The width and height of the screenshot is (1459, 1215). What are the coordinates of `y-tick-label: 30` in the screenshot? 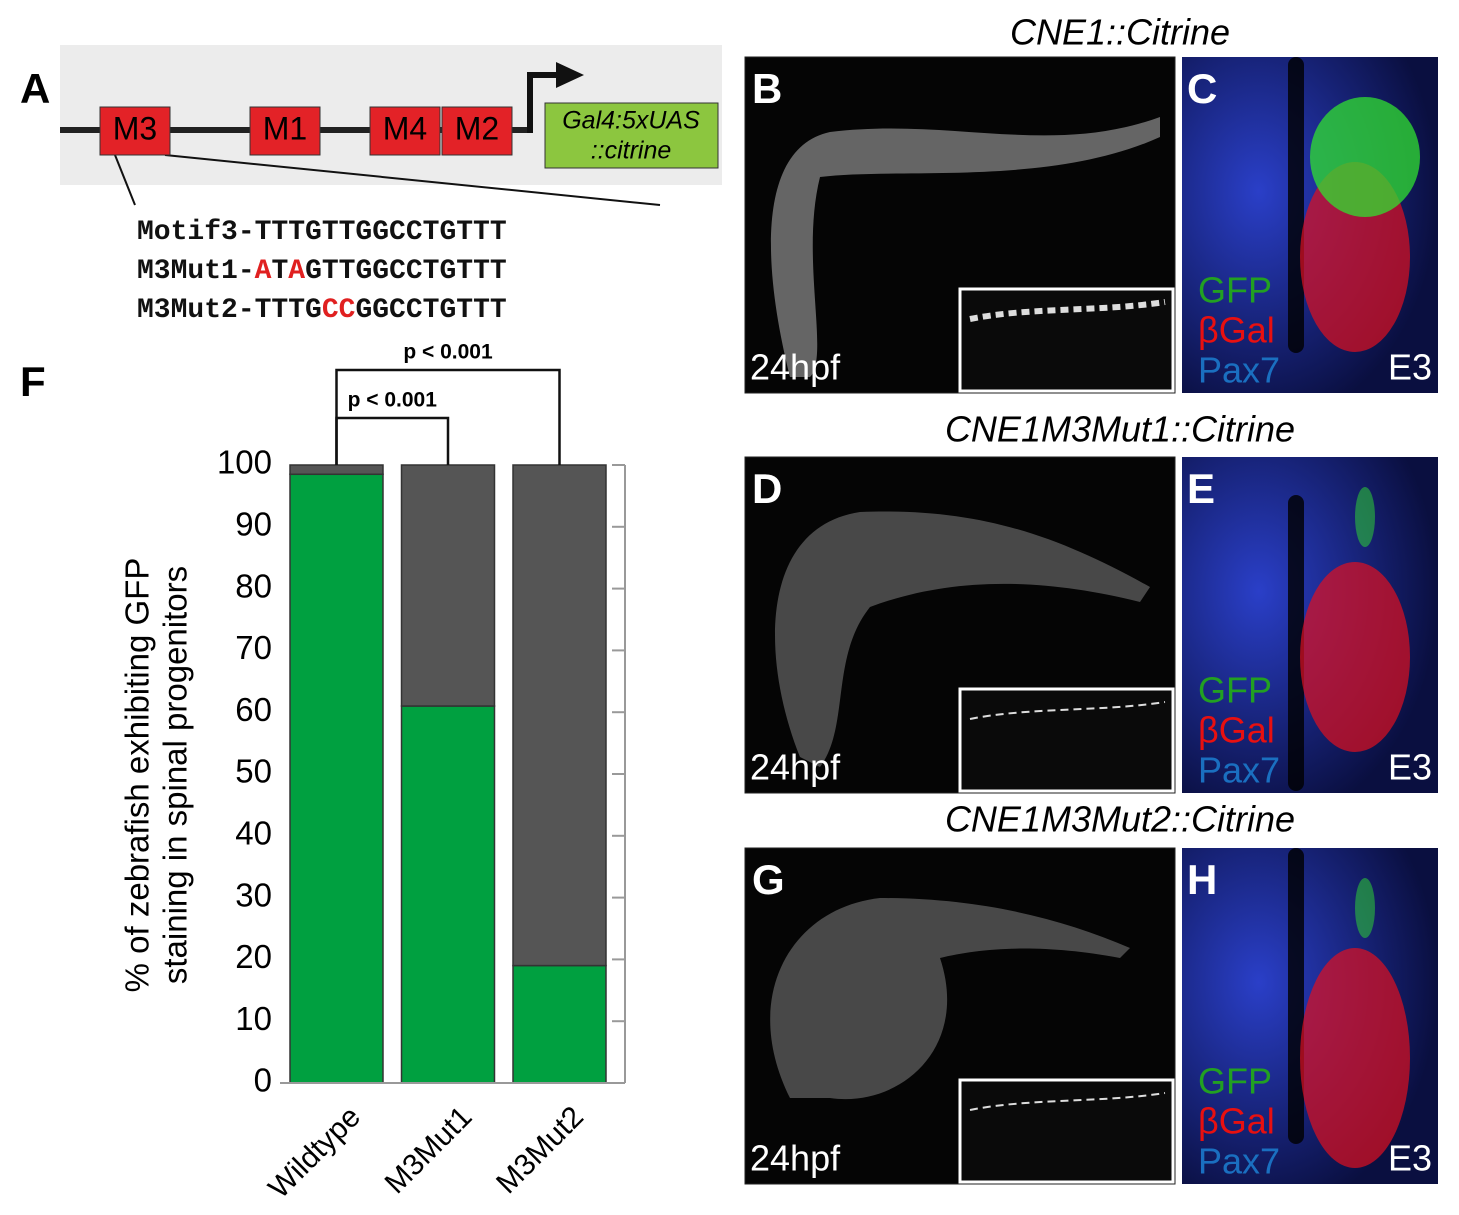 It's located at (253, 894).